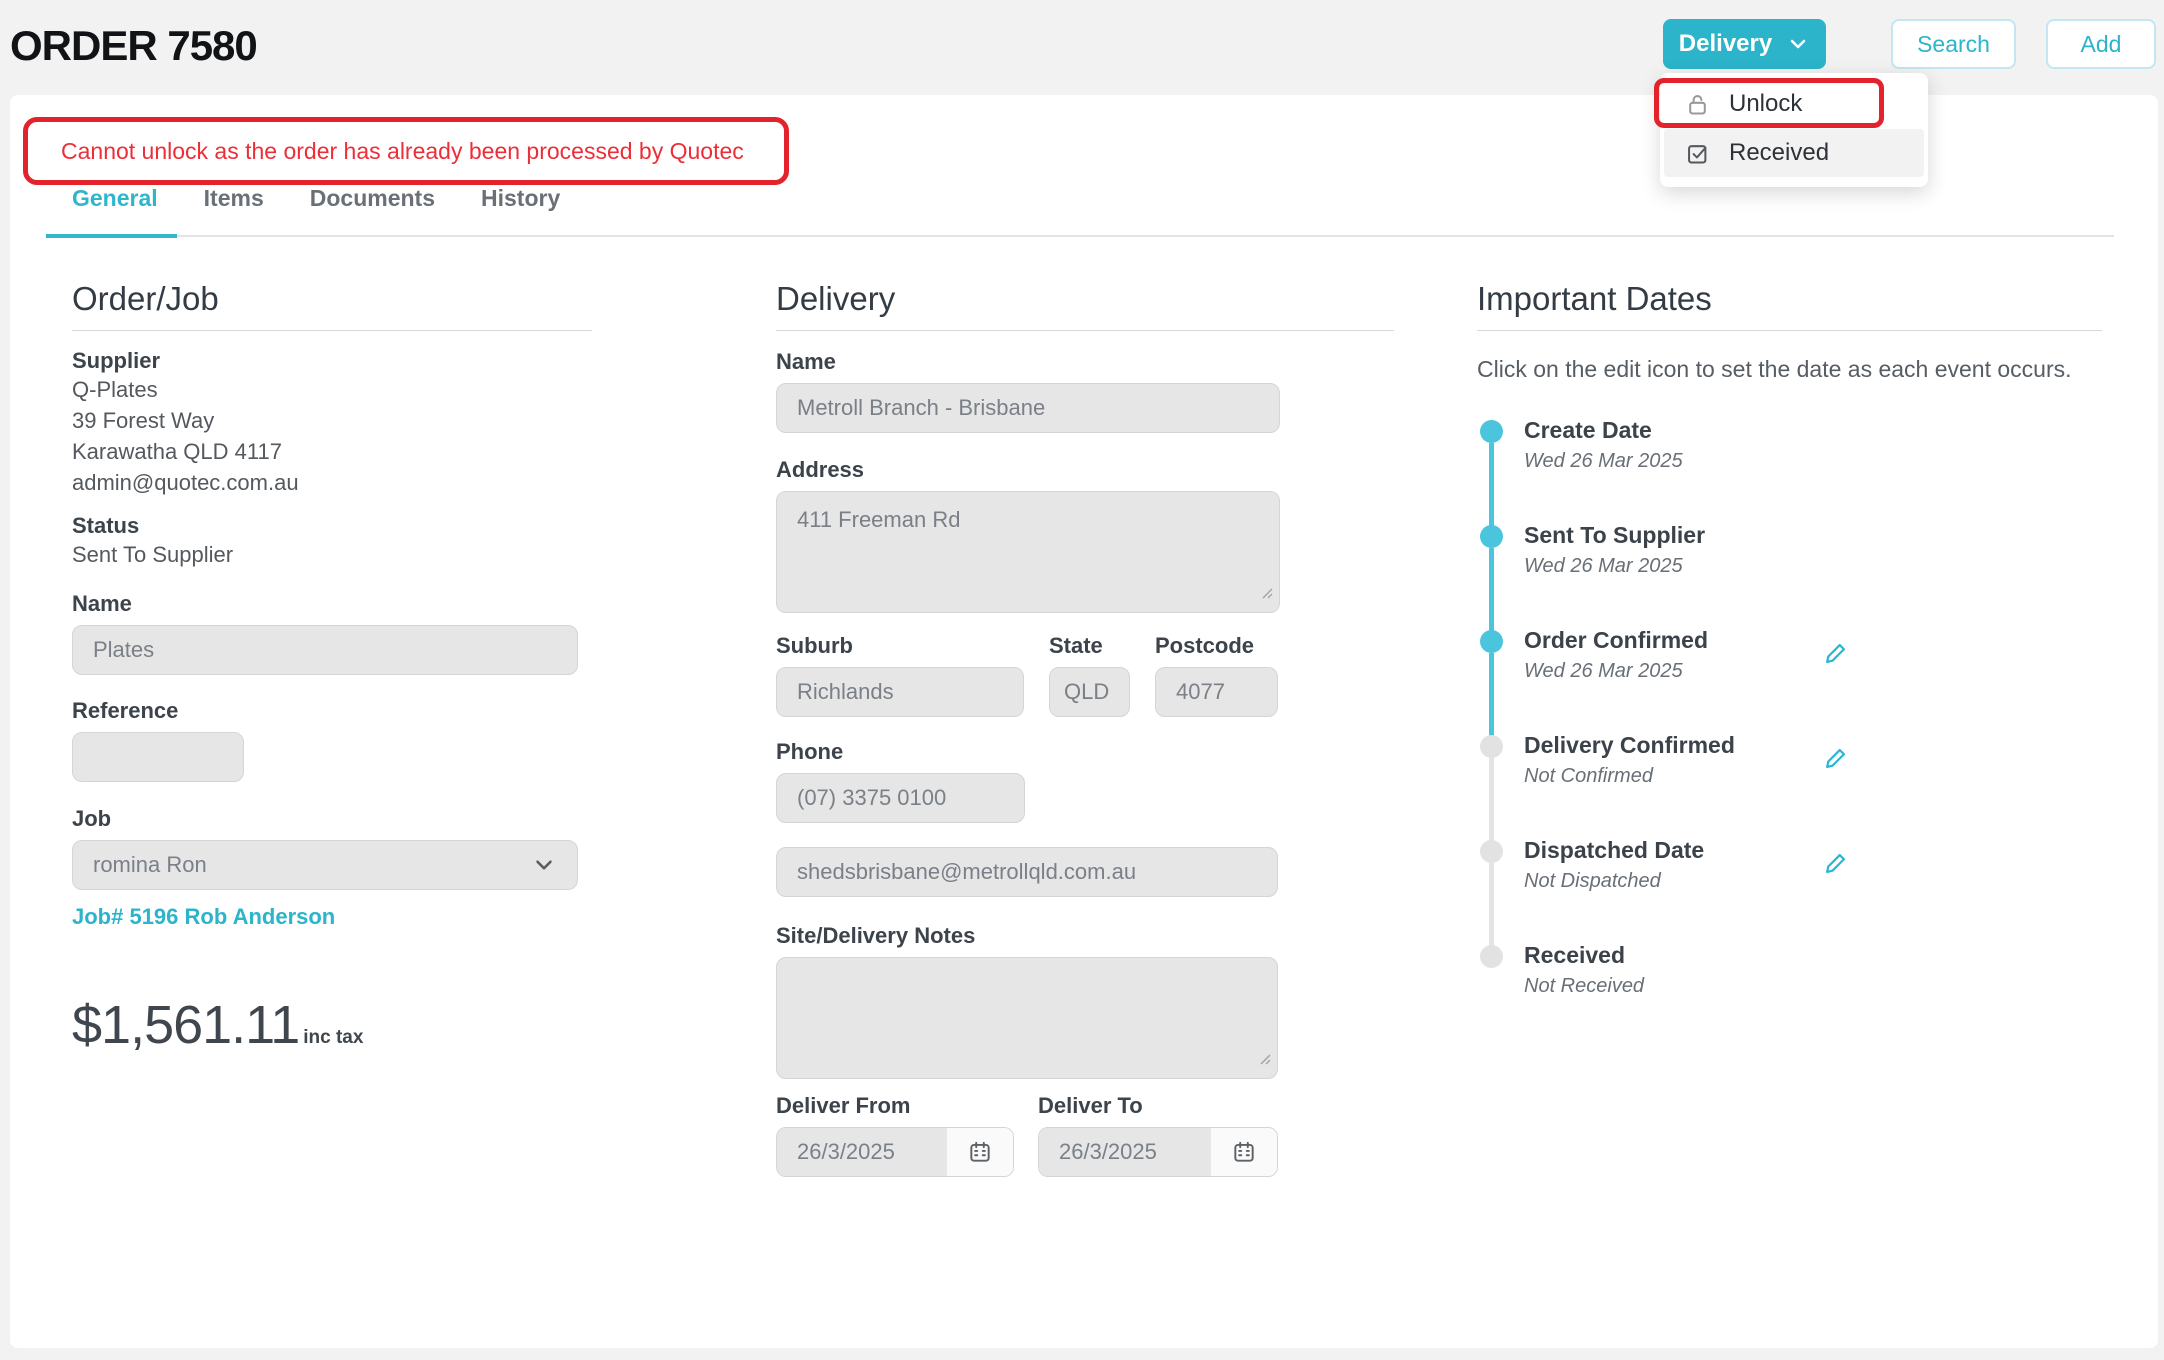  What do you see at coordinates (177, 451) in the screenshot?
I see `supplier-city: Karawatha QLD 4117` at bounding box center [177, 451].